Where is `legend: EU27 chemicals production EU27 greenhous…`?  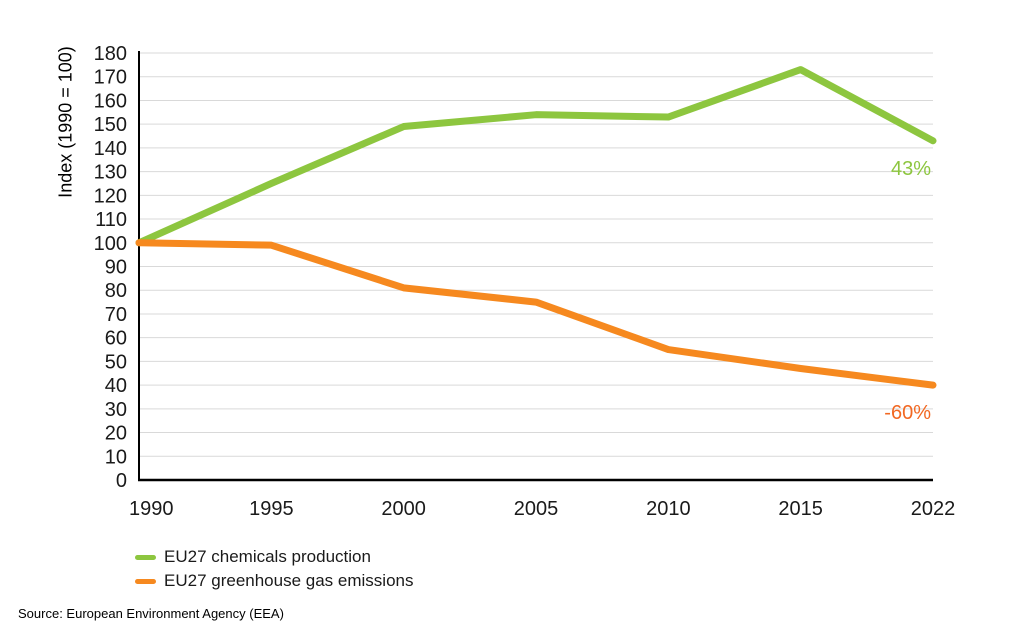
legend: EU27 chemicals production EU27 greenhous… is located at coordinates (274, 569).